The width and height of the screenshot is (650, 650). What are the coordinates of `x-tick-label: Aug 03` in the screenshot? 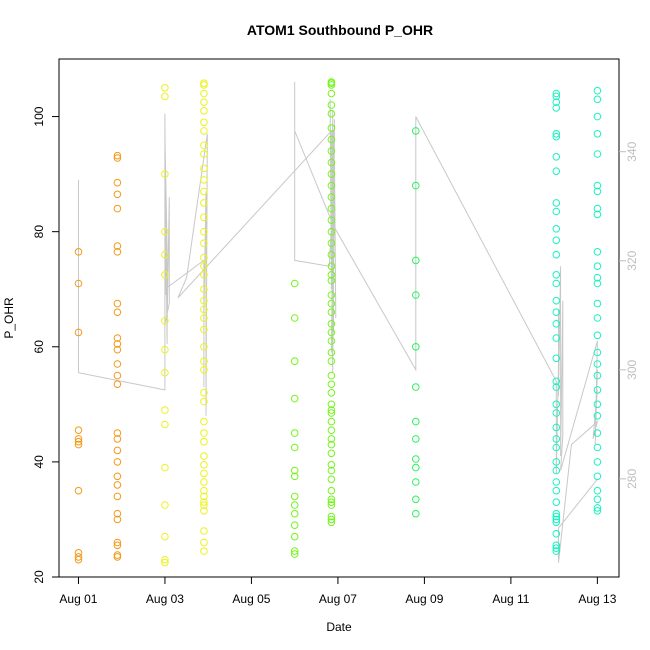 It's located at (165, 599).